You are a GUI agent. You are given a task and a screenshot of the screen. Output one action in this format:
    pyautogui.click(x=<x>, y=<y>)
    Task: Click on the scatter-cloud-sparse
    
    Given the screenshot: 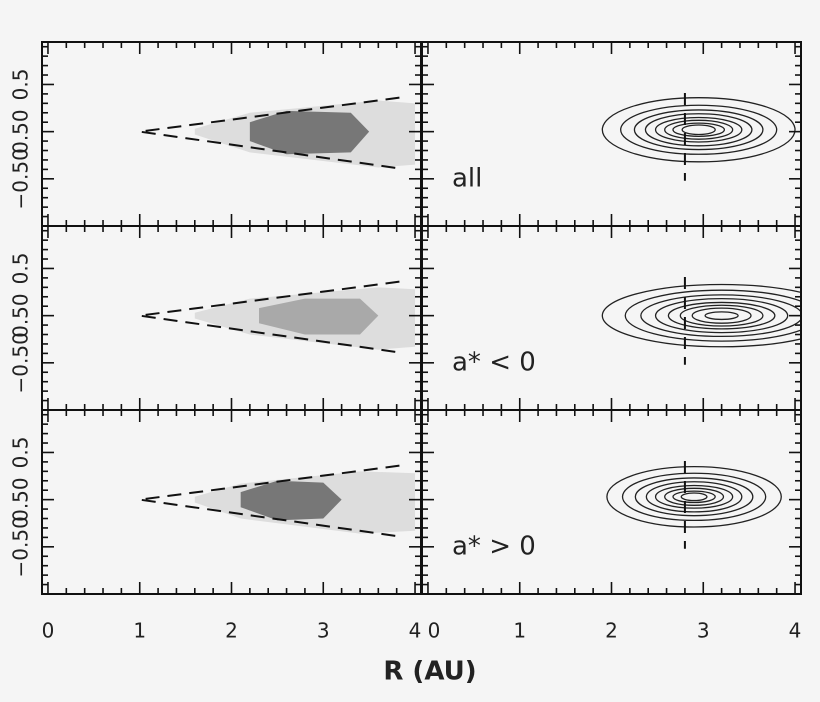 What is the action you would take?
    pyautogui.click(x=305, y=318)
    